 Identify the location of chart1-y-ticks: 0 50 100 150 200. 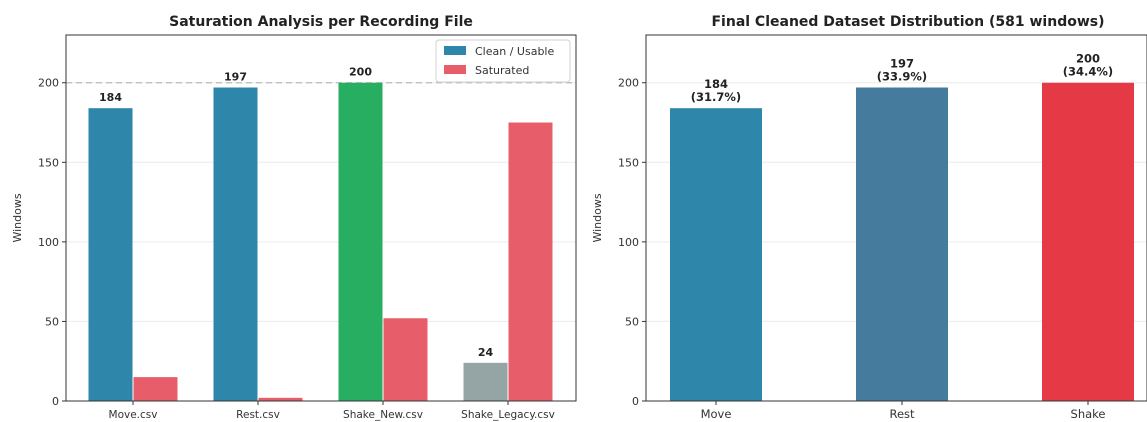
(52, 242).